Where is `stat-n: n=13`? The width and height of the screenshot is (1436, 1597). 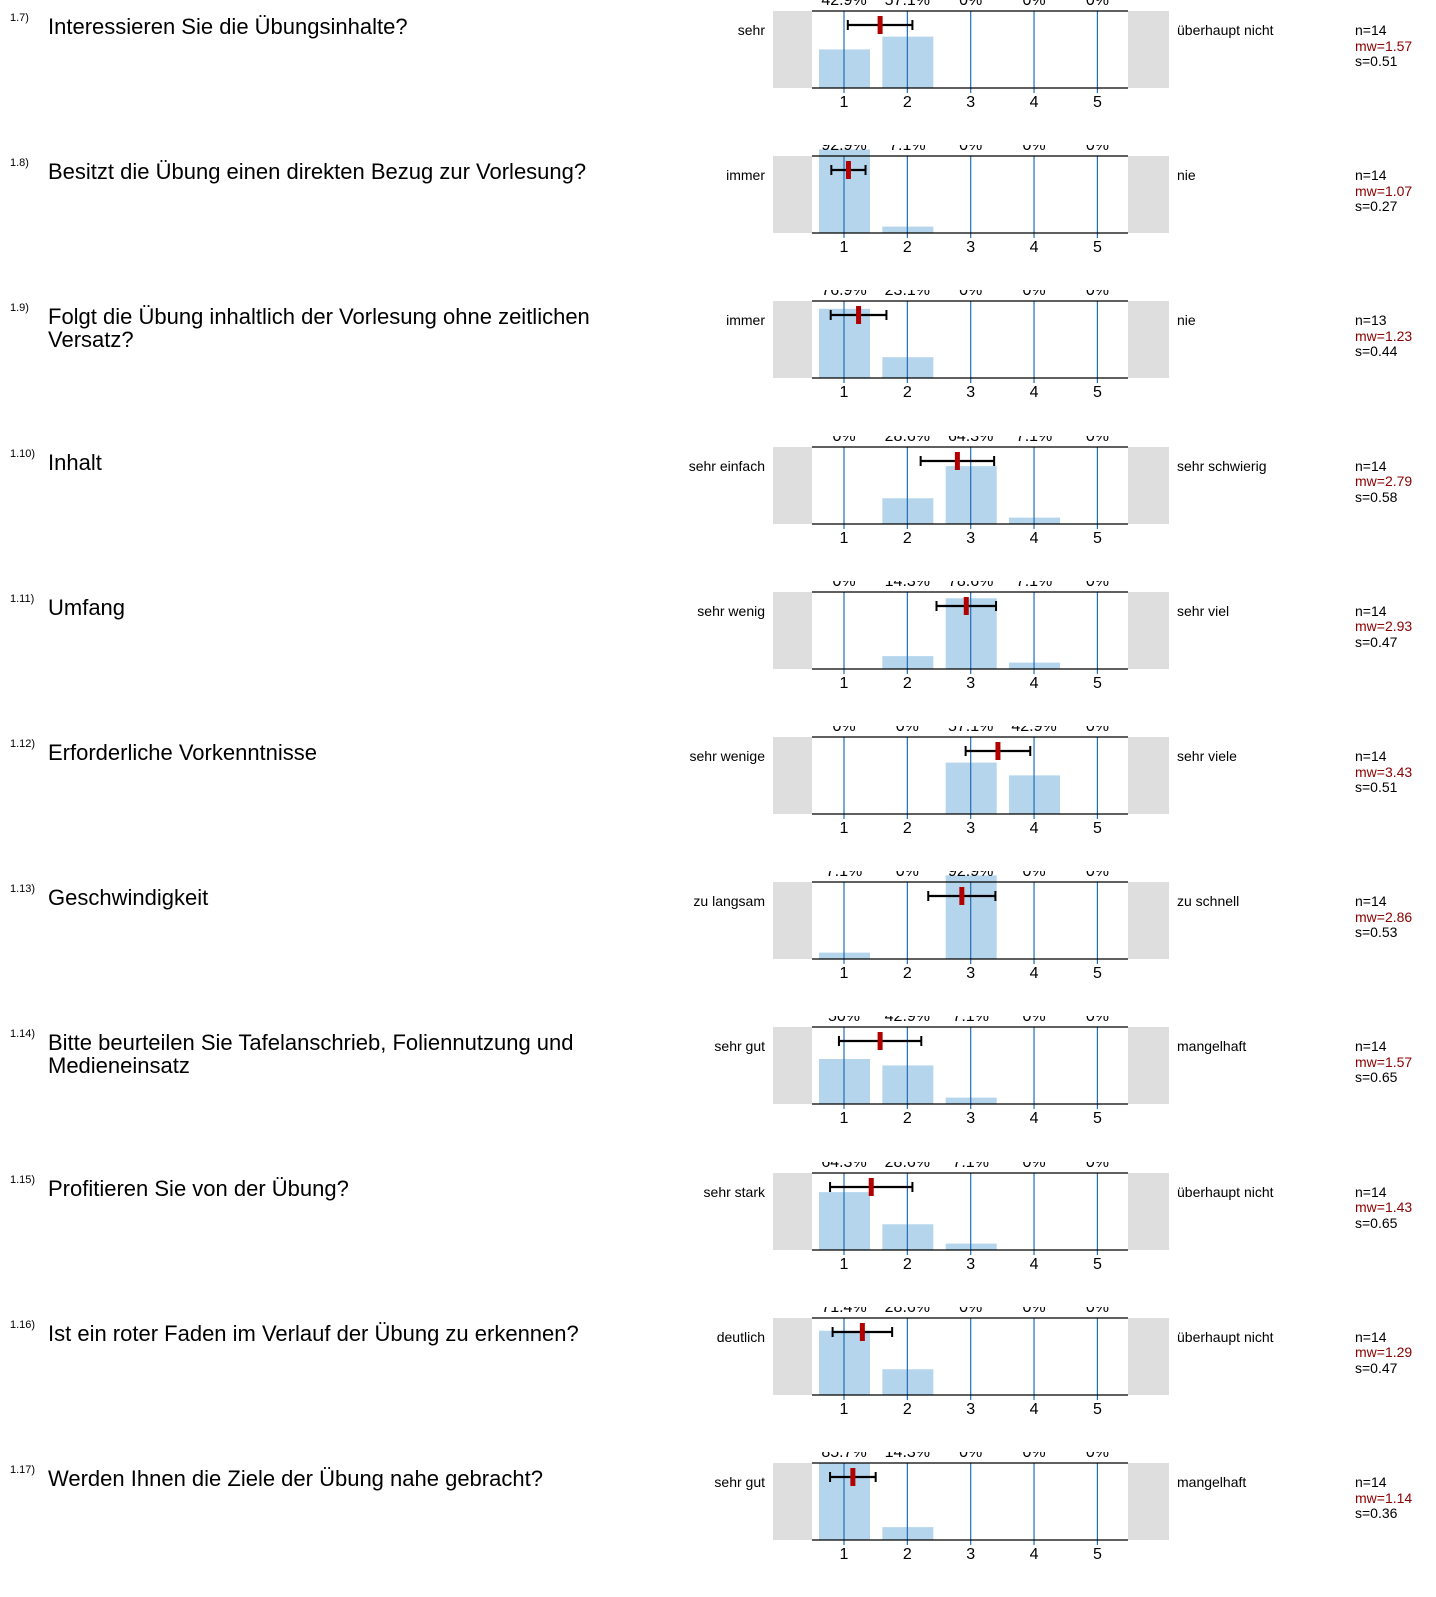
stat-n: n=13 is located at coordinates (1371, 320).